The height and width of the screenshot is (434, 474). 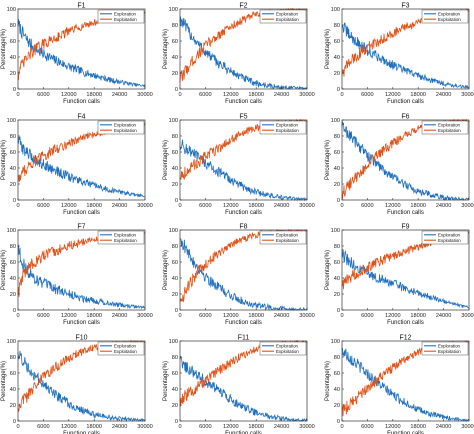 I want to click on chart-title: F11, so click(x=244, y=338).